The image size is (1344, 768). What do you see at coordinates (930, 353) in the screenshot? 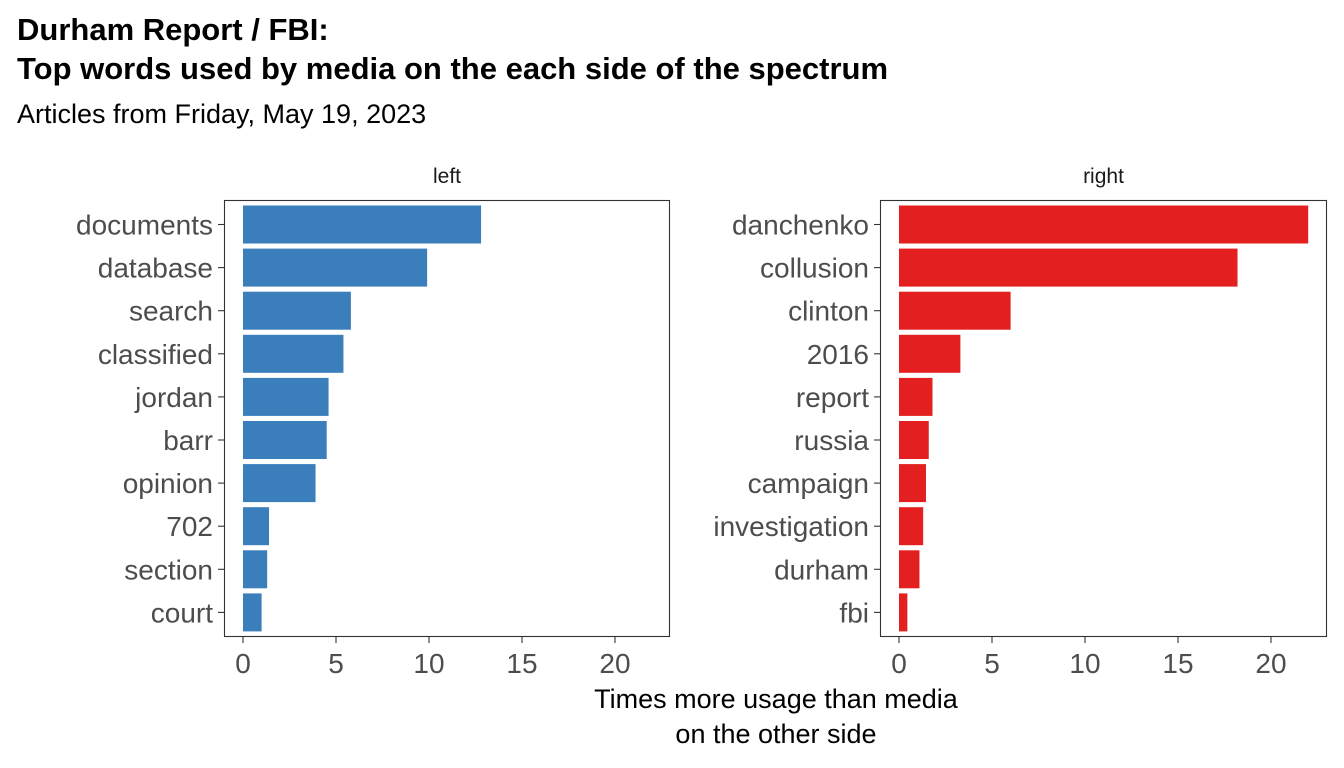
I see `bar-right-2016` at bounding box center [930, 353].